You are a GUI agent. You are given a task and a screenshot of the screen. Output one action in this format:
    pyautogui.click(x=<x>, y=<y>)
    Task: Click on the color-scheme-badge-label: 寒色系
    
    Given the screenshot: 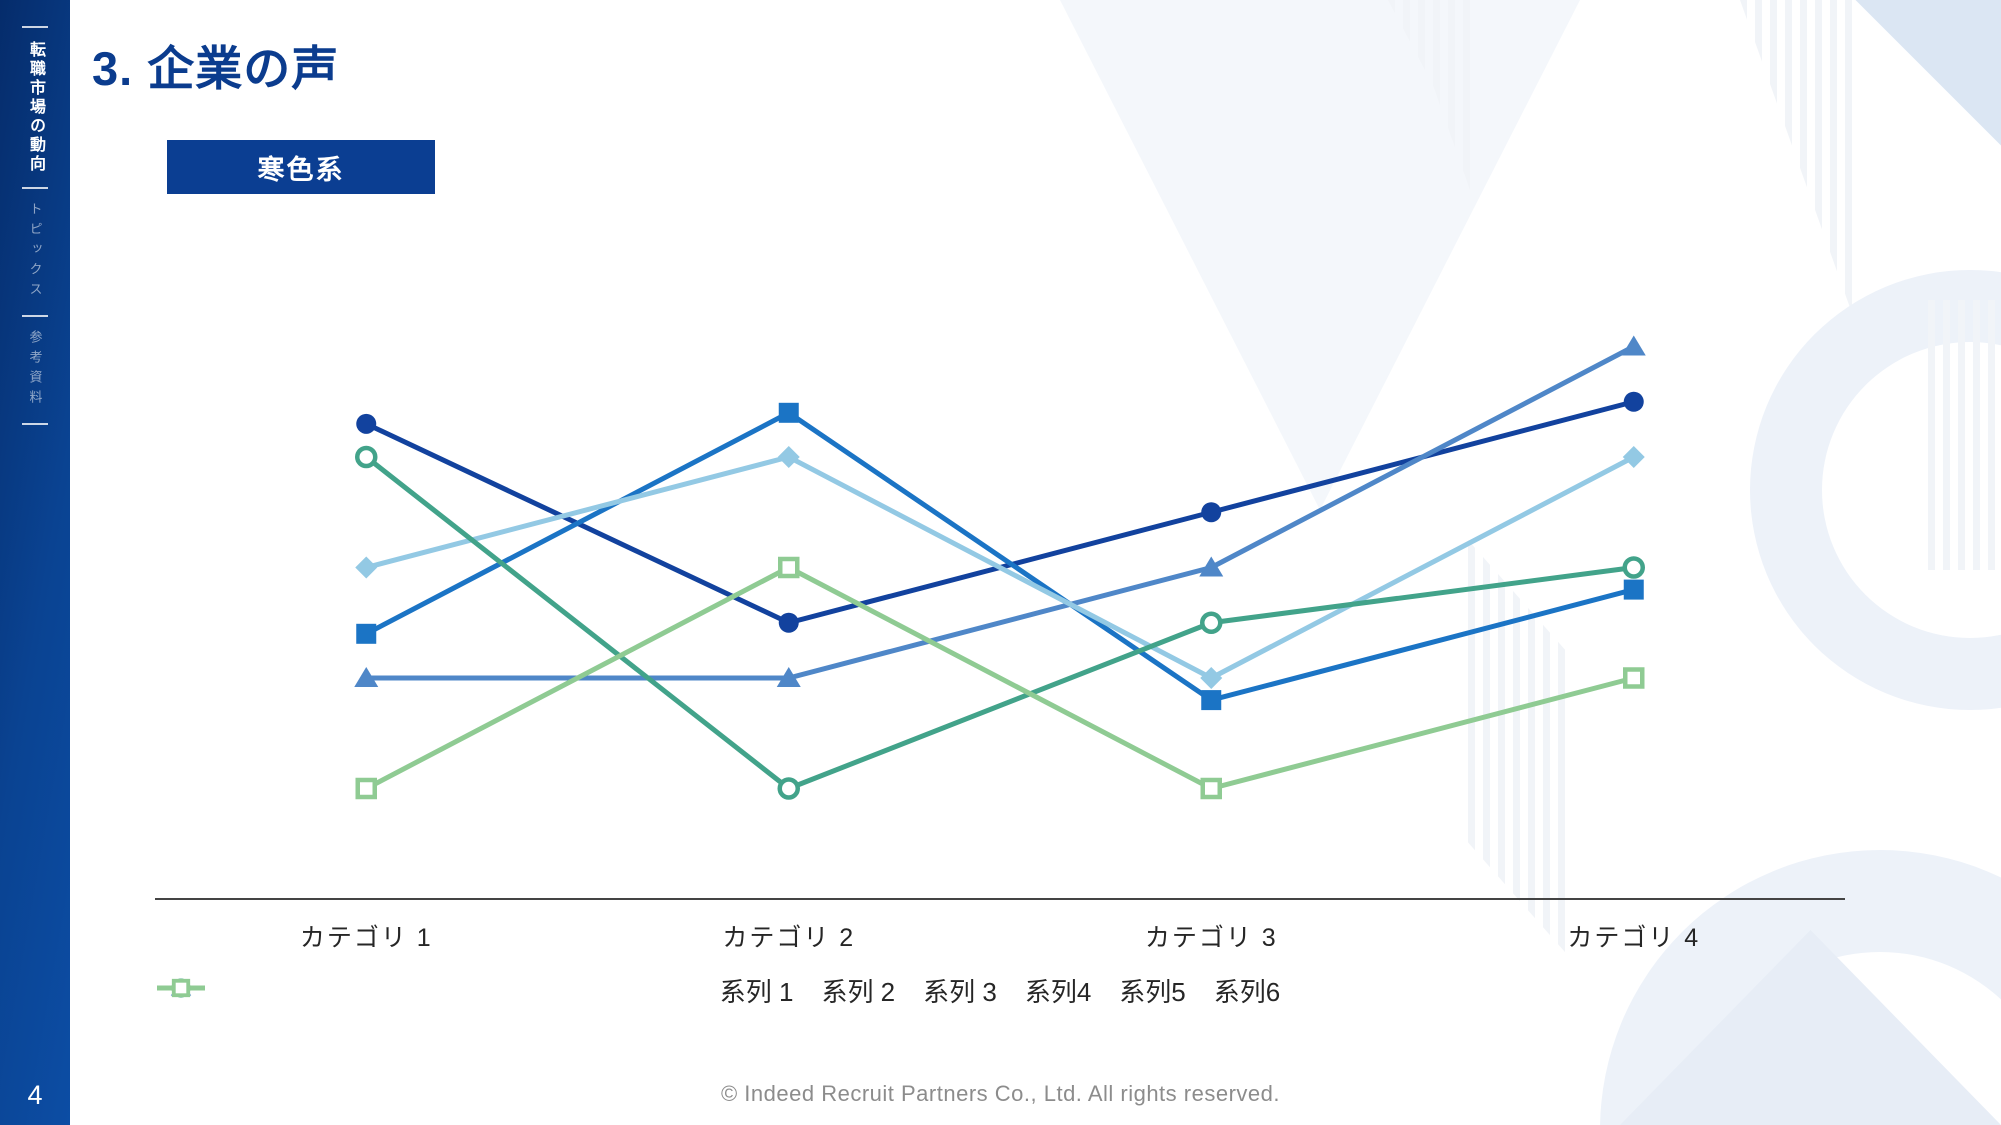 What is the action you would take?
    pyautogui.click(x=301, y=169)
    